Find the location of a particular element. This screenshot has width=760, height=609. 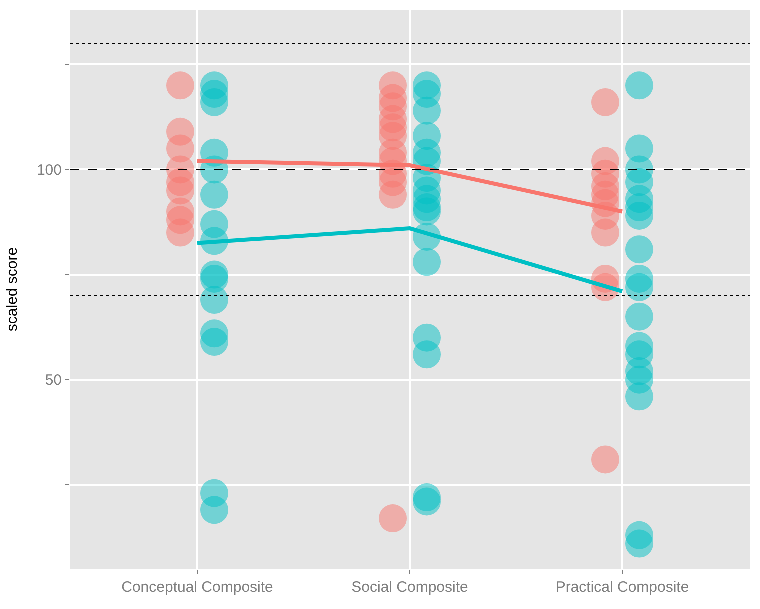

y-tick-label: 50 is located at coordinates (53, 381).